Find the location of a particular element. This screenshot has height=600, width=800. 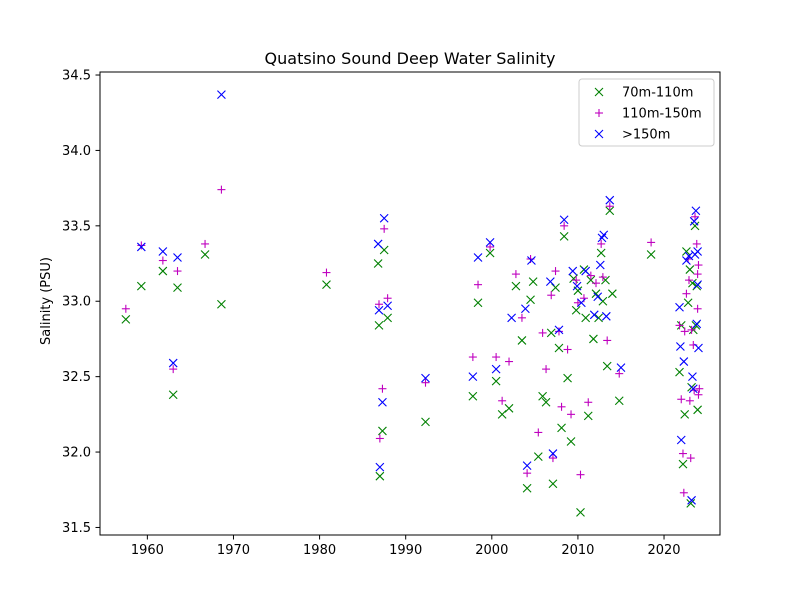

y-tick-label: 32.5 is located at coordinates (76, 377).